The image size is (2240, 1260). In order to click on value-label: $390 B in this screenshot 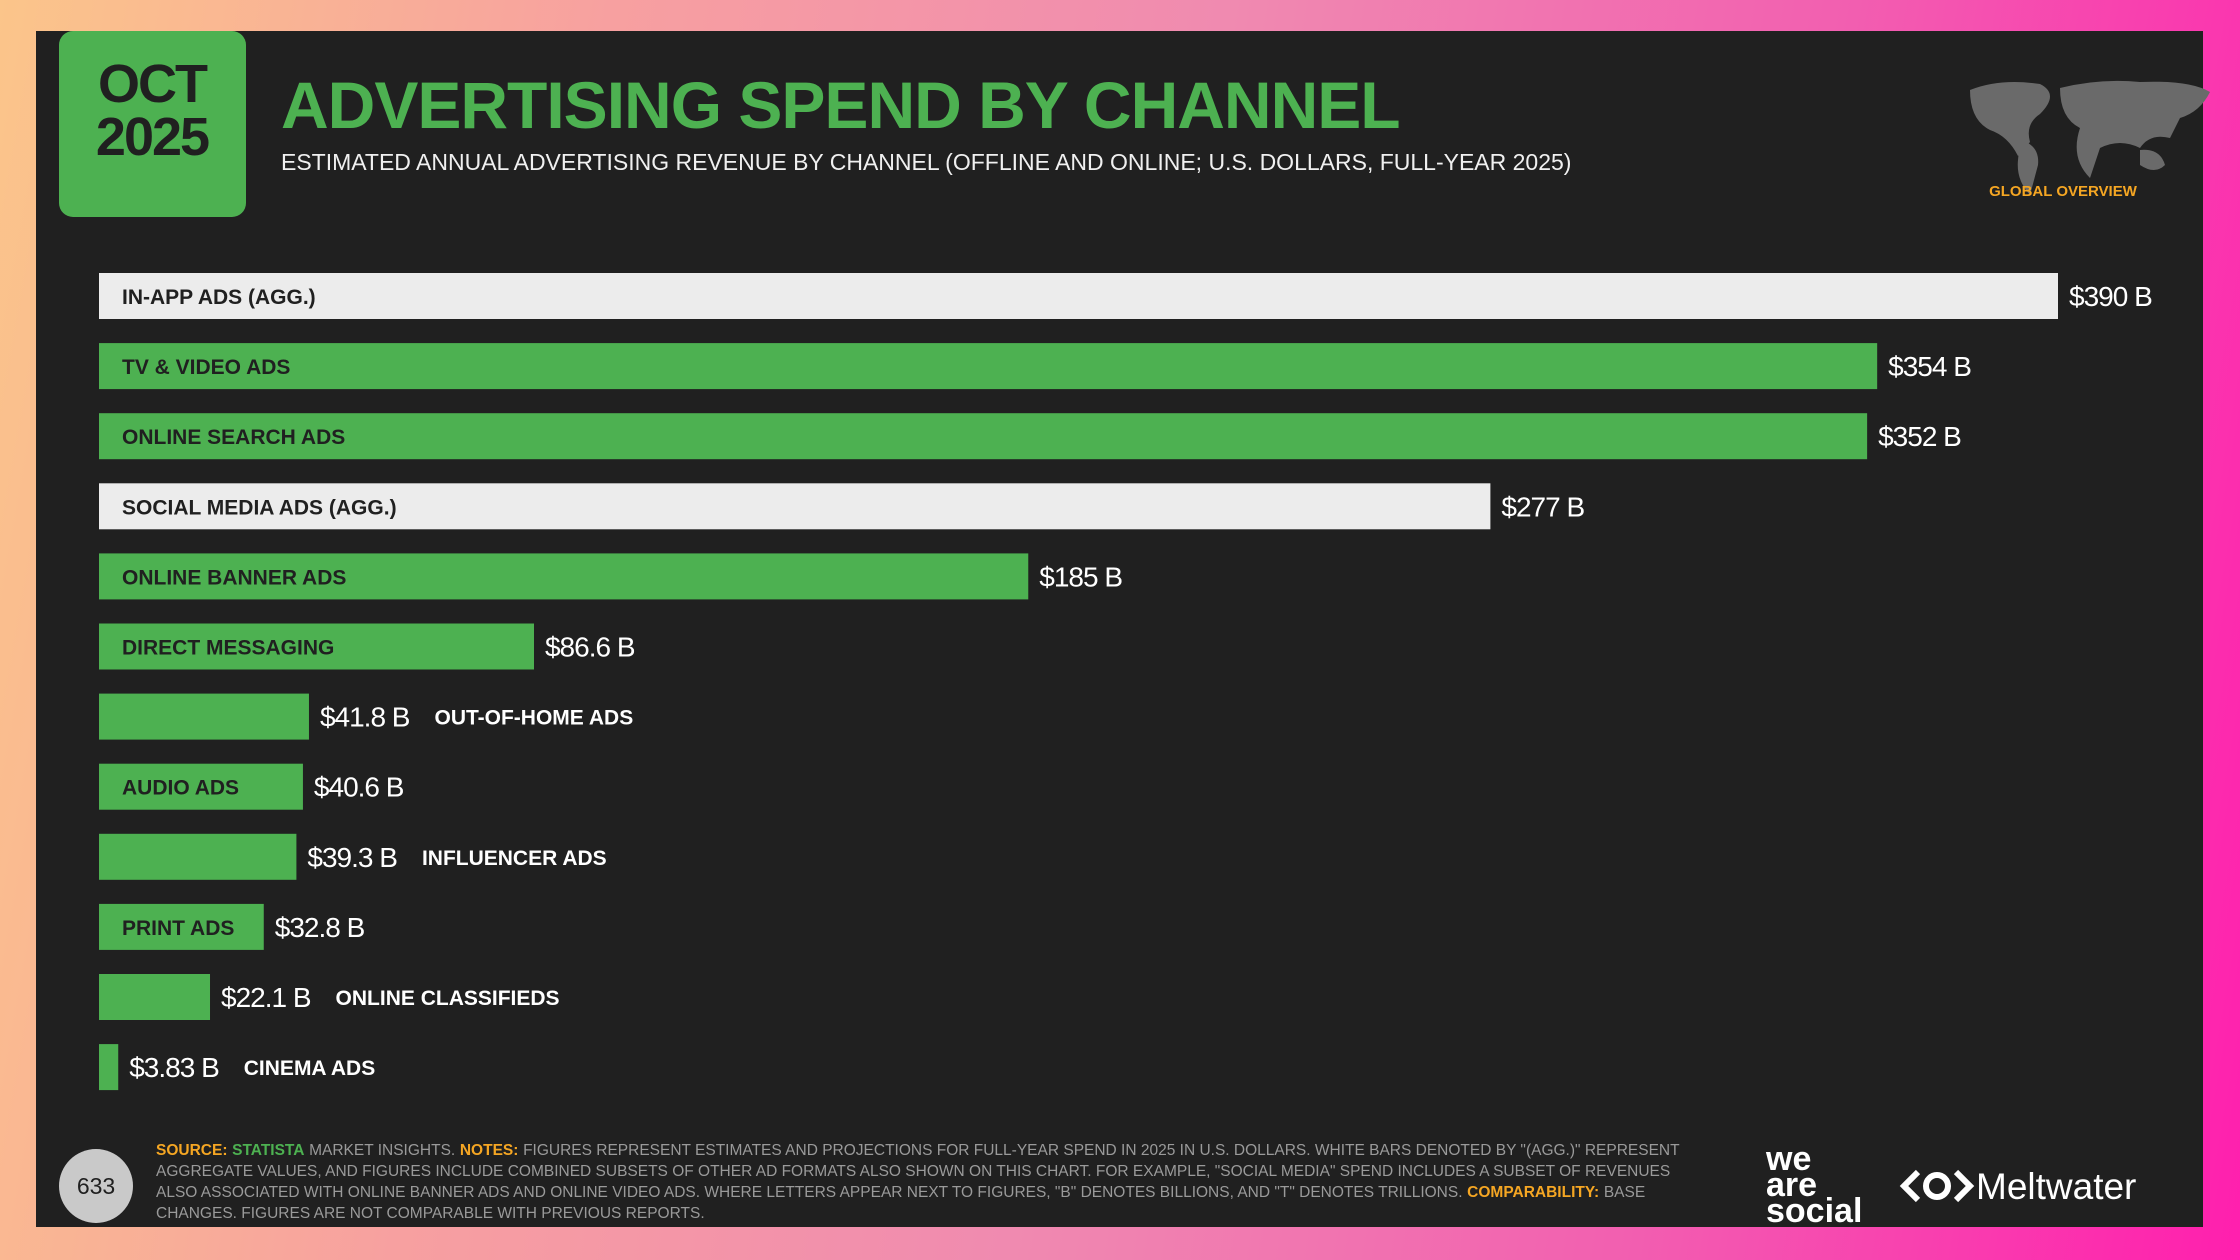, I will do `click(2110, 296)`.